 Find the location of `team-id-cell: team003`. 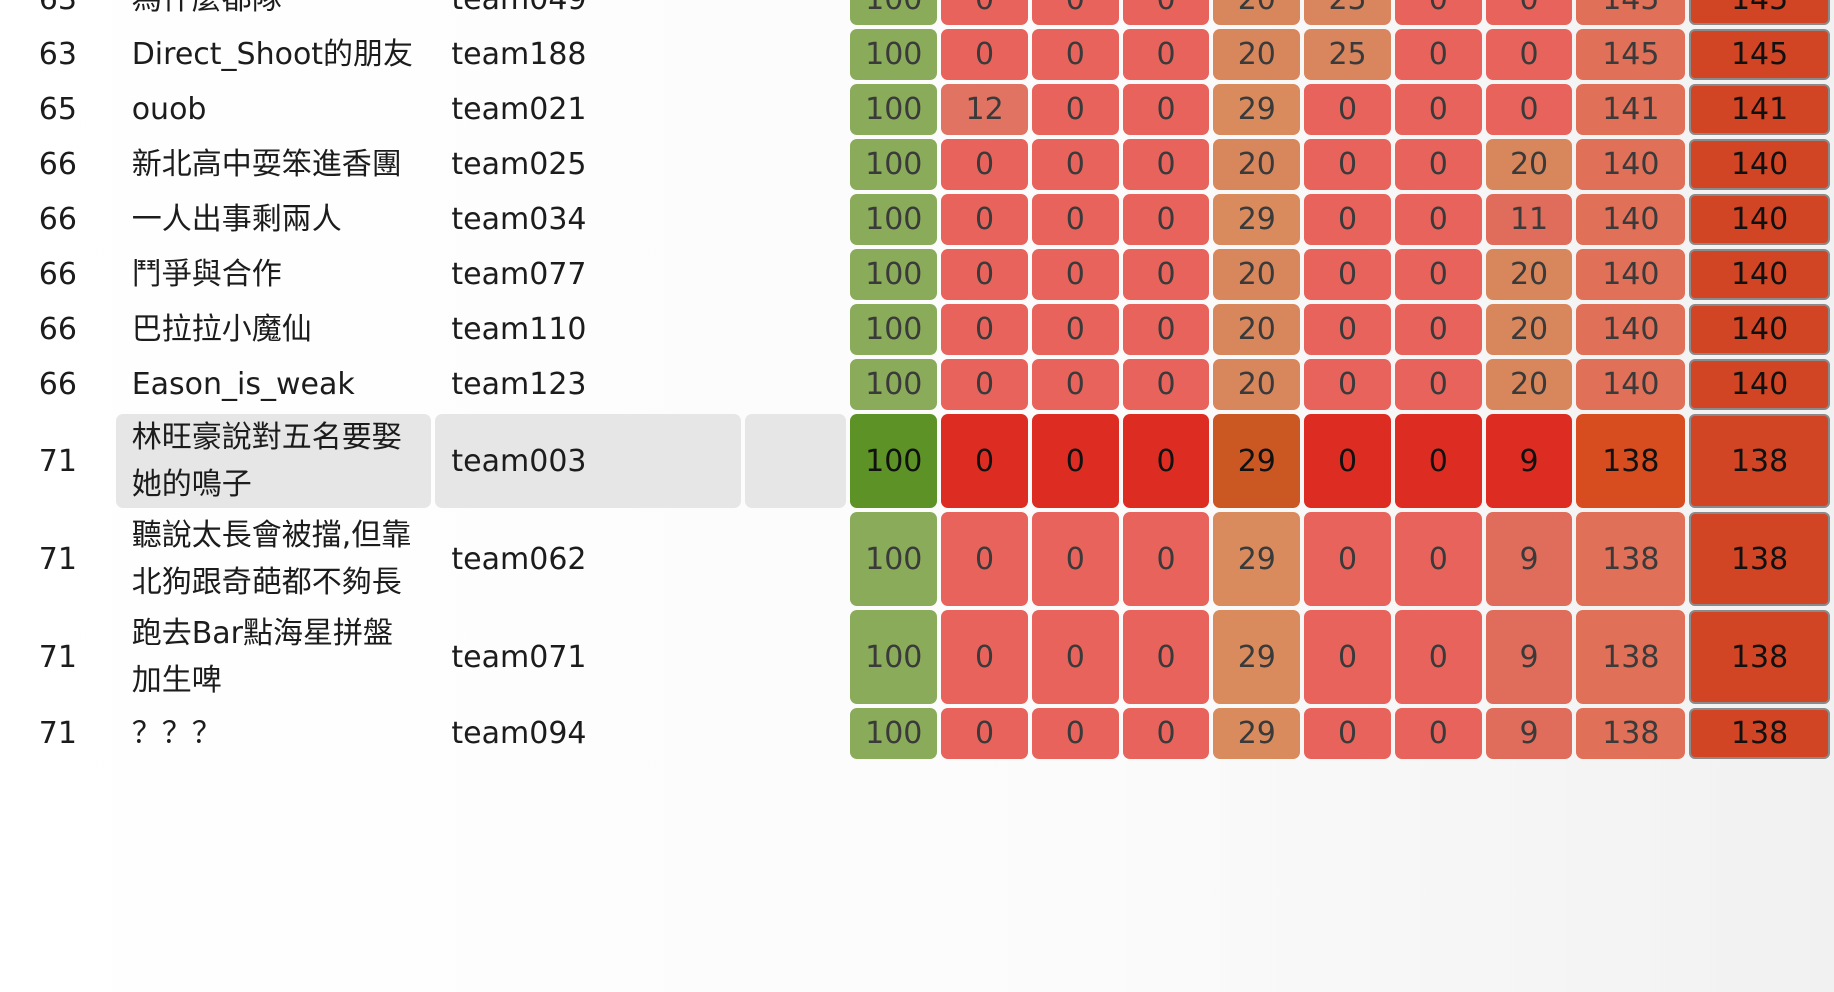

team-id-cell: team003 is located at coordinates (588, 461).